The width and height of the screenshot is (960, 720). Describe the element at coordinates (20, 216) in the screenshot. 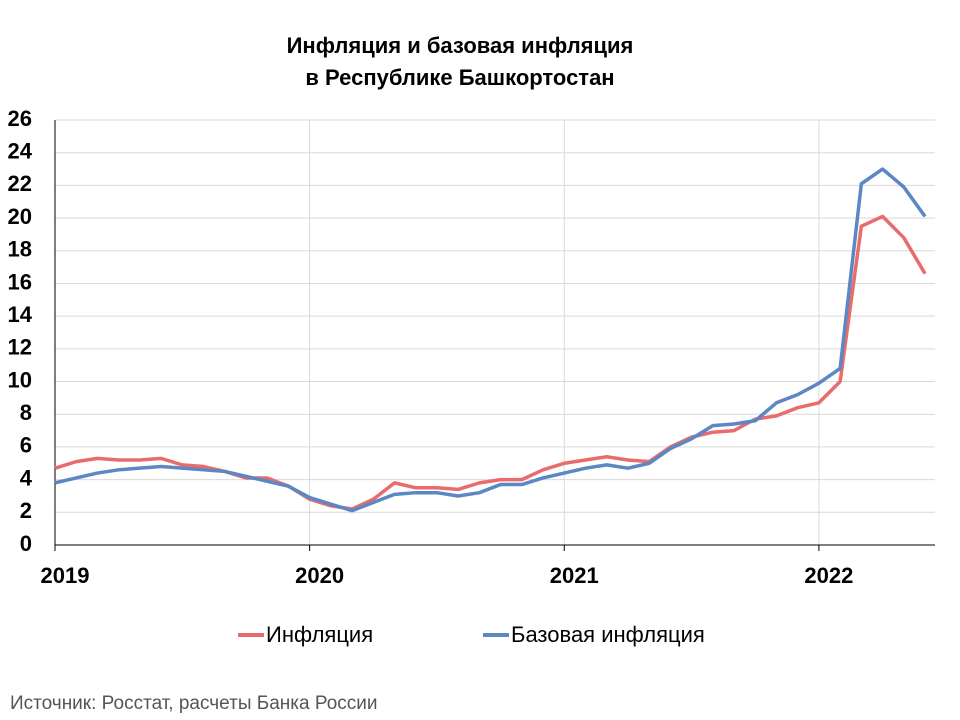

I see `y-tick-label: 20` at that location.